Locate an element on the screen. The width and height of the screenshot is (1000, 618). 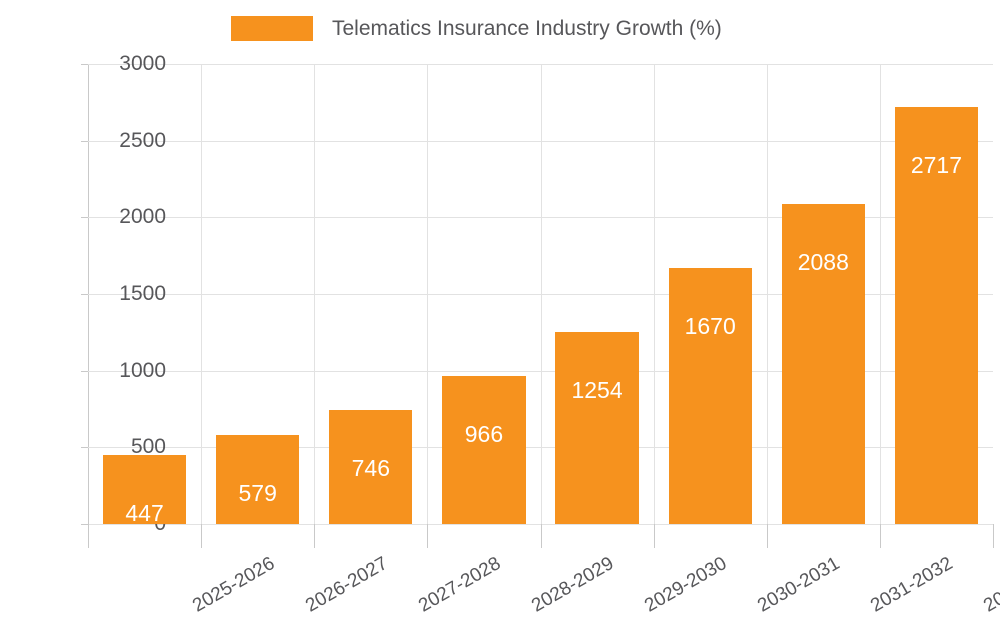
chart-legend: Telematics Insurance Industry Growth (%) is located at coordinates (476, 28).